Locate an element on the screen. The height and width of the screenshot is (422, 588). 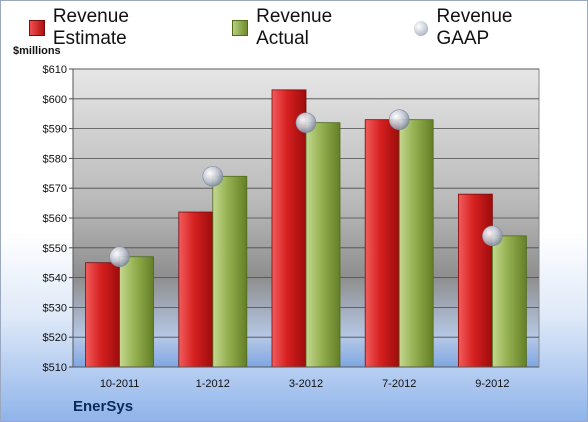
y-tick-label: $550 is located at coordinates (55, 249).